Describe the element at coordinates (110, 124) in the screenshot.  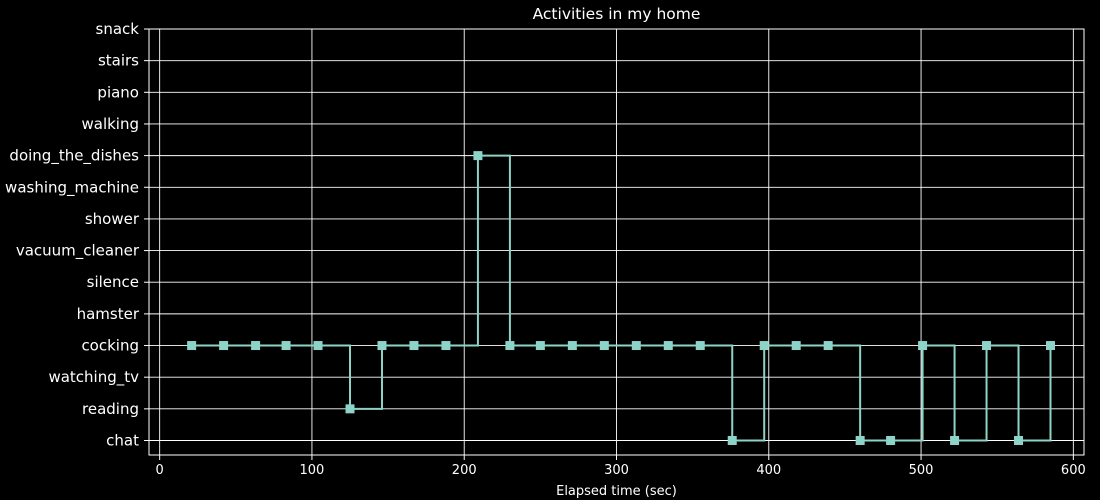
I see `y-tick-label: walking` at that location.